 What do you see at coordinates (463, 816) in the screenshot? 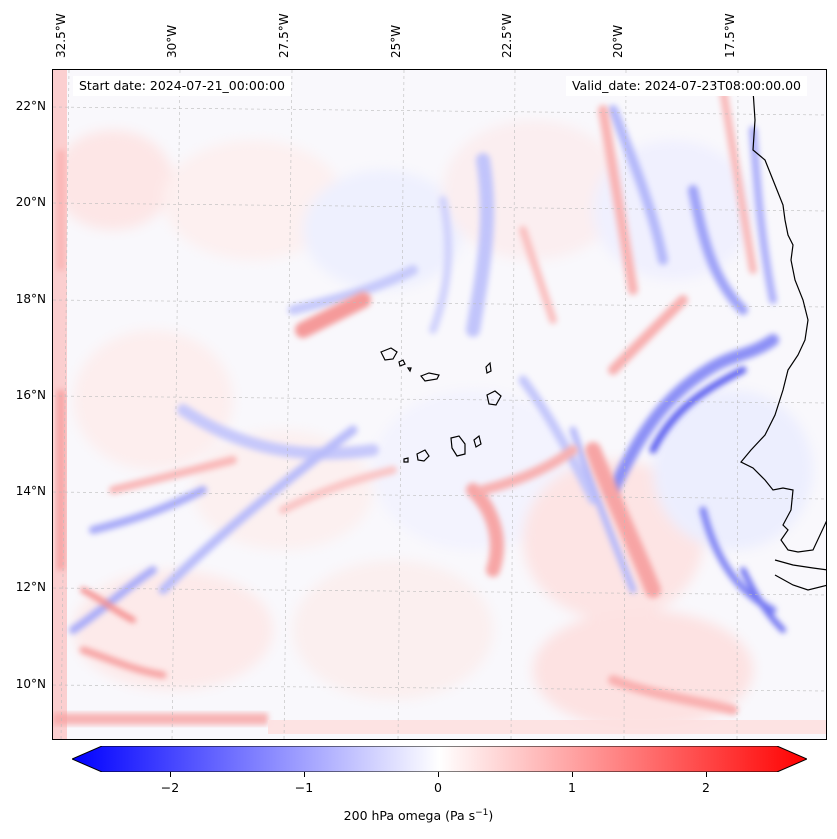
I see `colorbar-units: Pa s` at bounding box center [463, 816].